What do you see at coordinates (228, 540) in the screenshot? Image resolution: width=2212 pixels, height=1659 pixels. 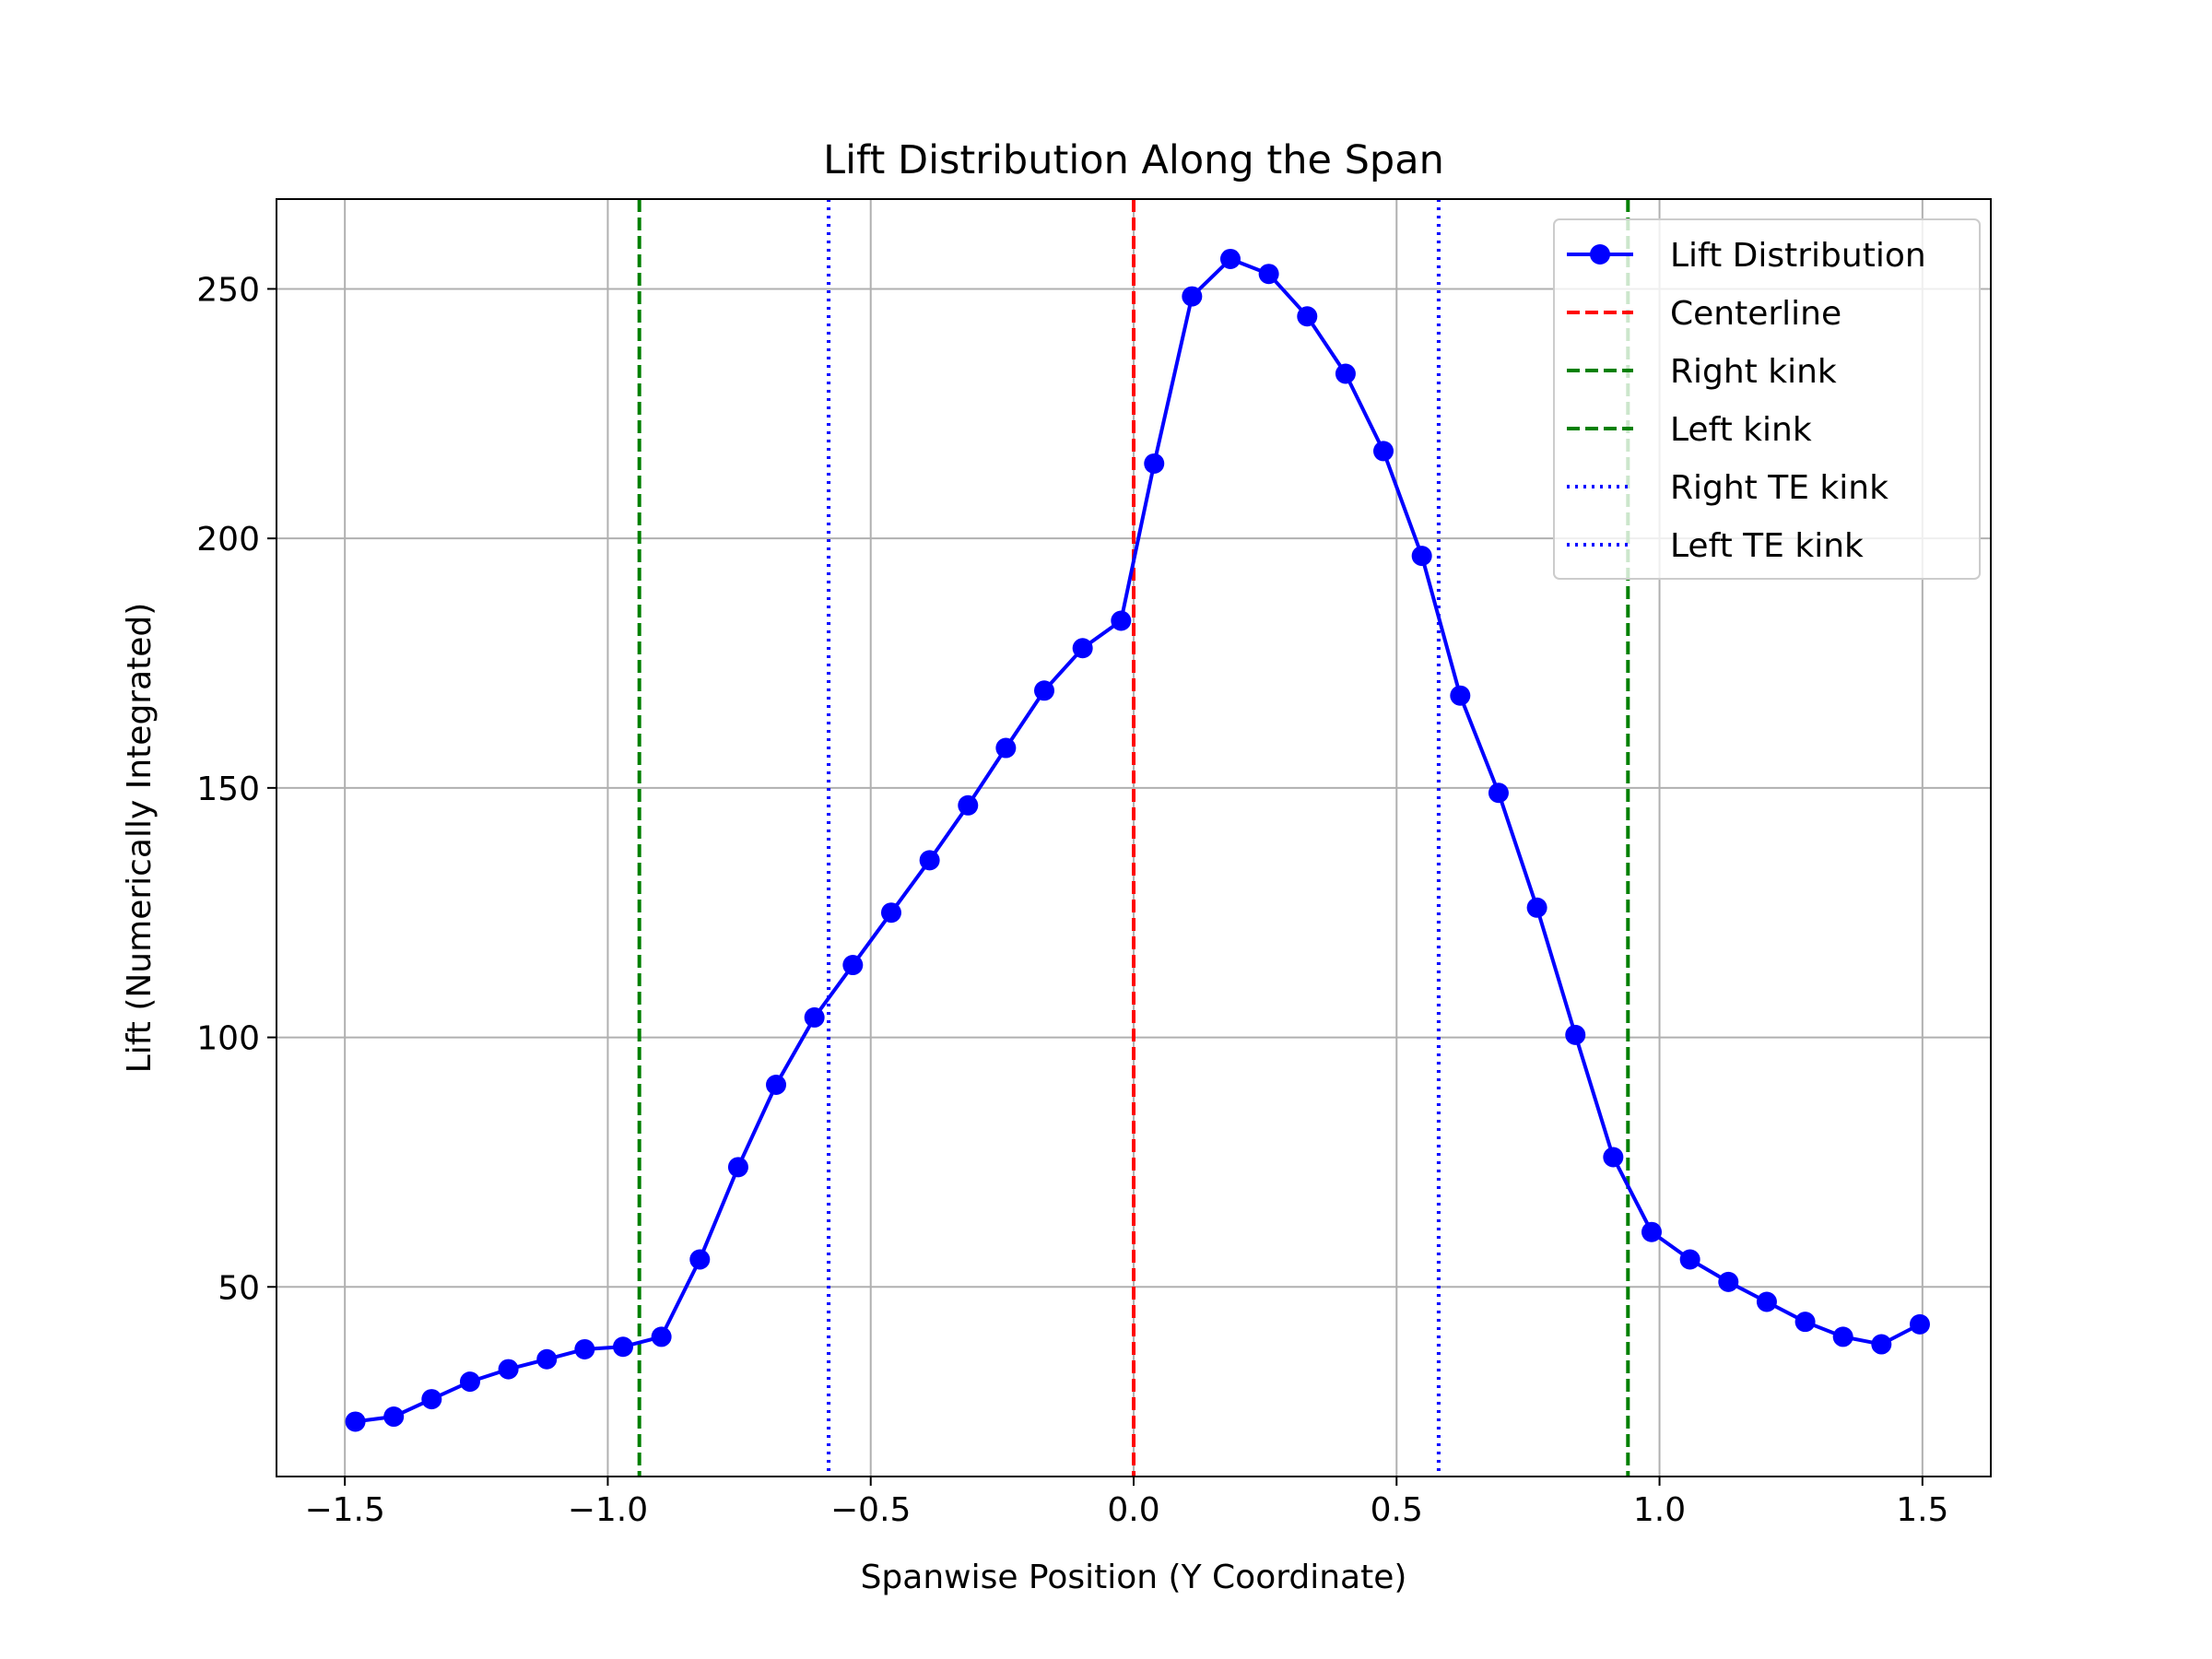 I see `y-tick-label: 200` at bounding box center [228, 540].